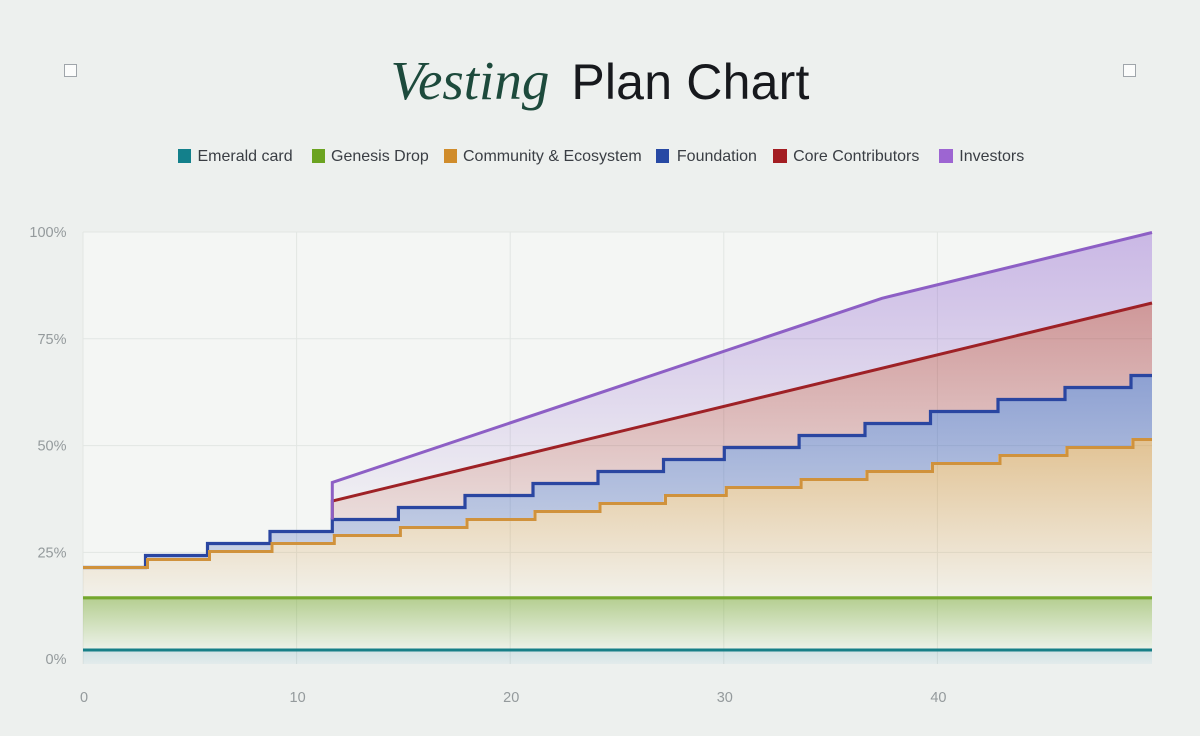 The image size is (1200, 736). I want to click on svg-text: 10, so click(298, 698).